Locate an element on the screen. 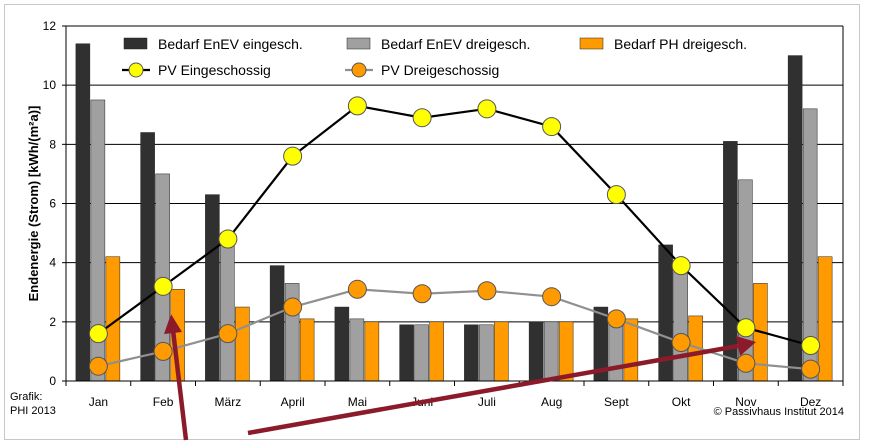 The width and height of the screenshot is (878, 444). x-tick-label: Jan is located at coordinates (98, 402).